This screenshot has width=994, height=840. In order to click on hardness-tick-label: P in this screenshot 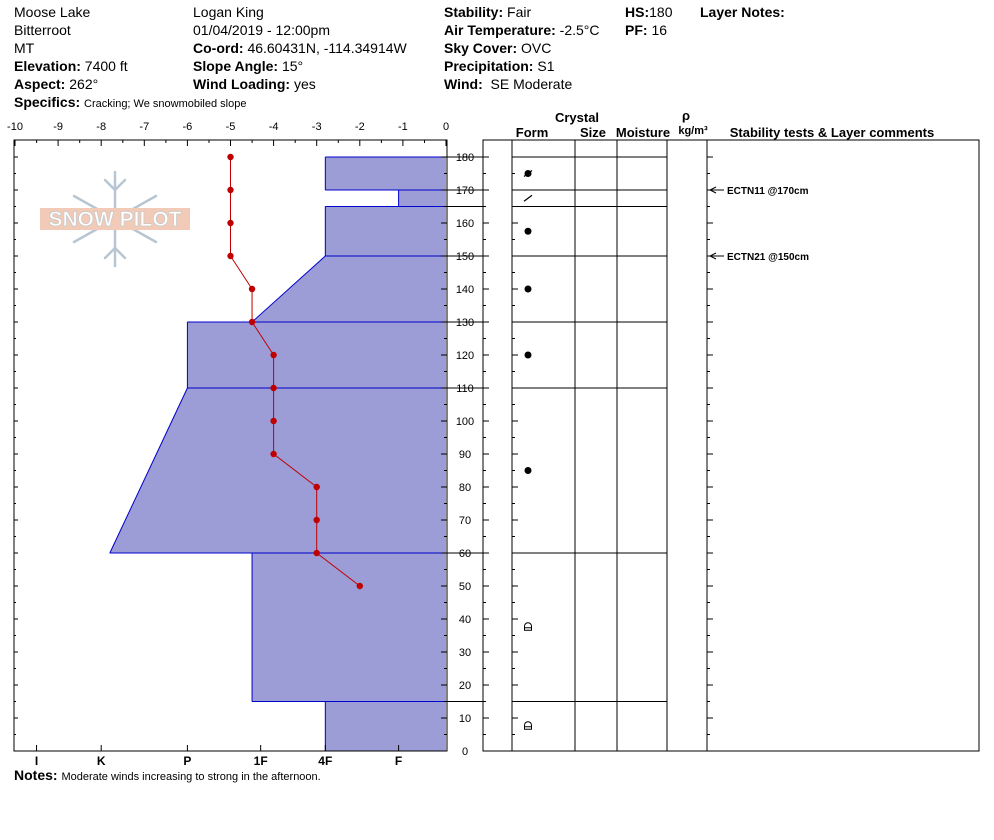, I will do `click(187, 761)`.